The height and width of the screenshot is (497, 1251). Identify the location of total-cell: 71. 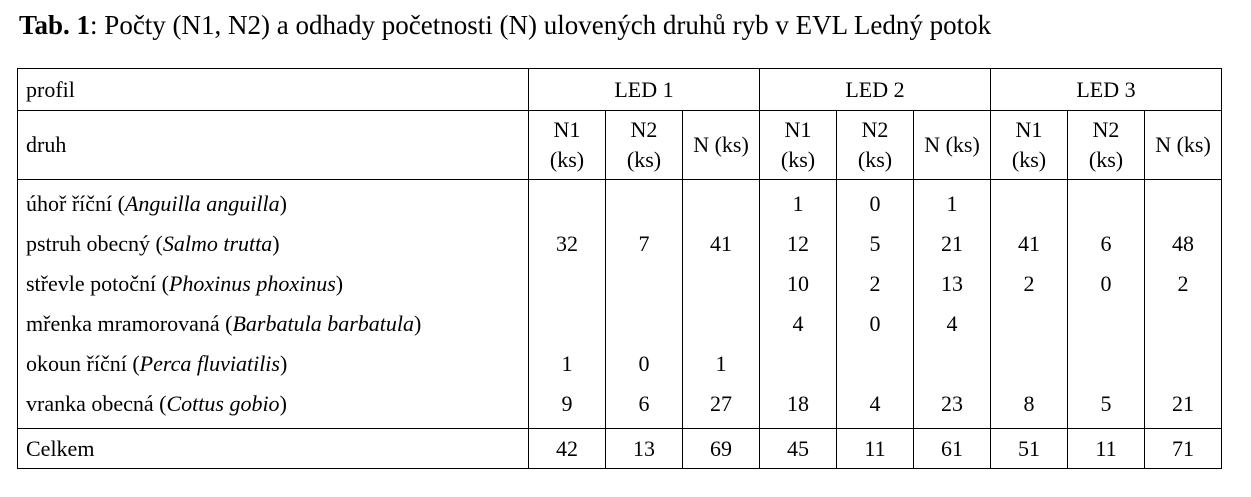
(1183, 448).